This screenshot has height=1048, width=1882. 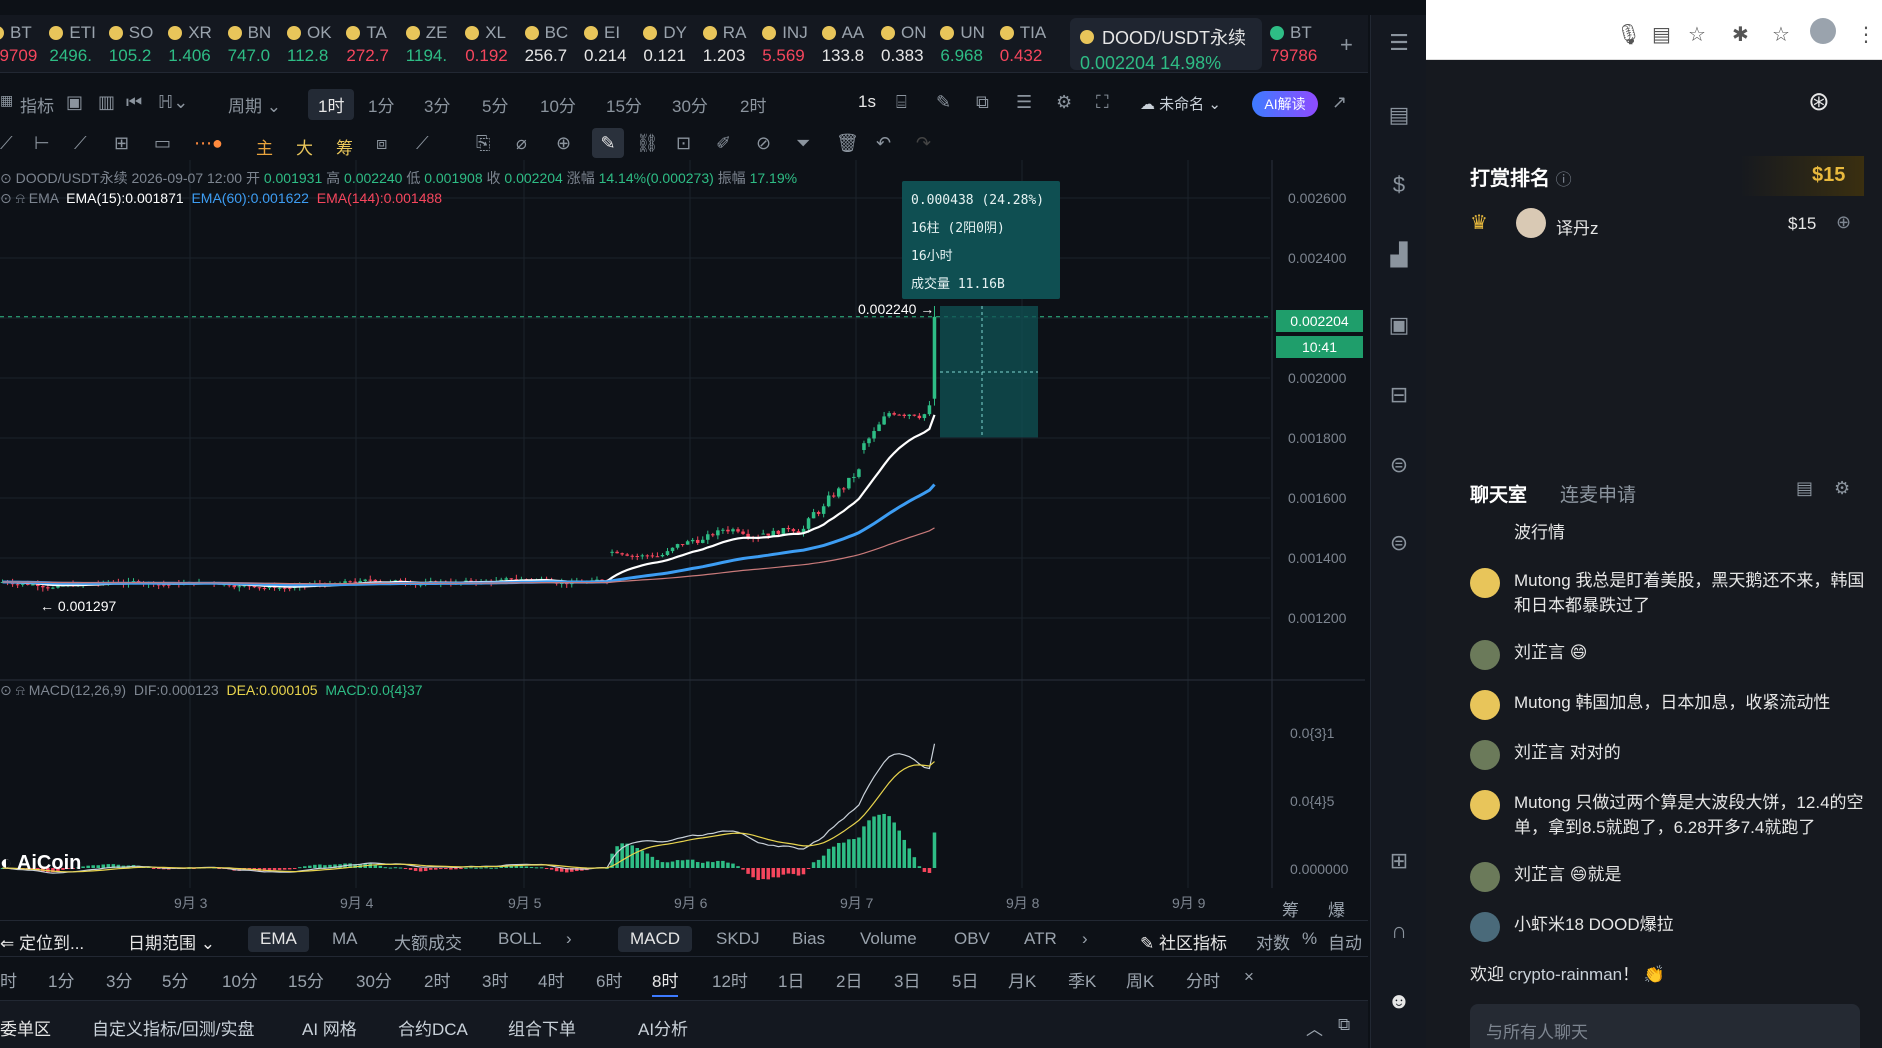 I want to click on eraser-icon: ⌀, so click(x=521, y=143).